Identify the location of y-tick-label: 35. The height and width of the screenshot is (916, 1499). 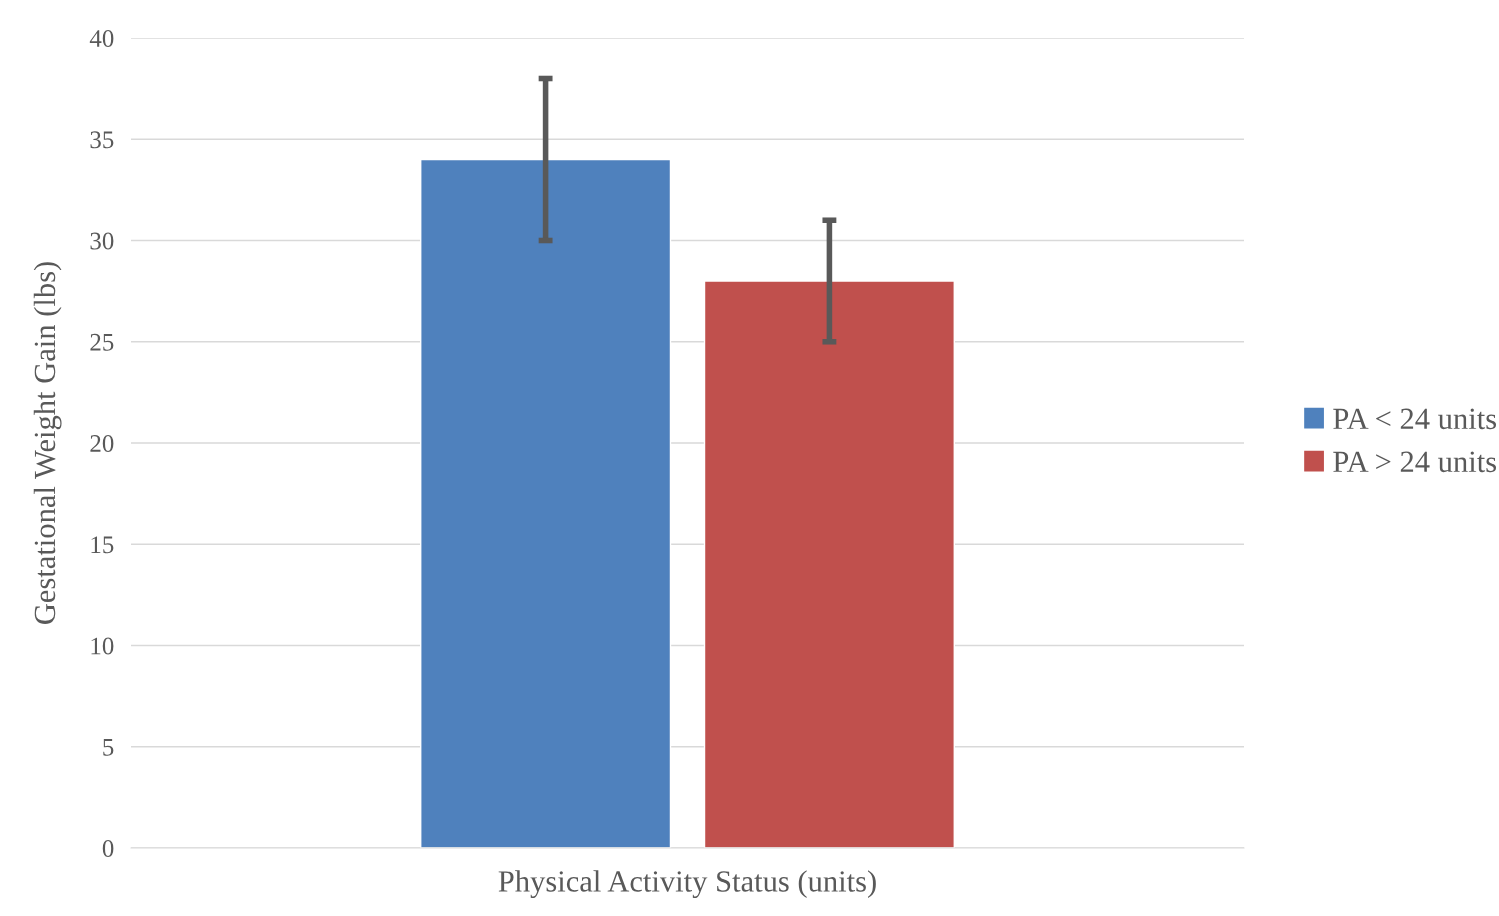
(102, 140).